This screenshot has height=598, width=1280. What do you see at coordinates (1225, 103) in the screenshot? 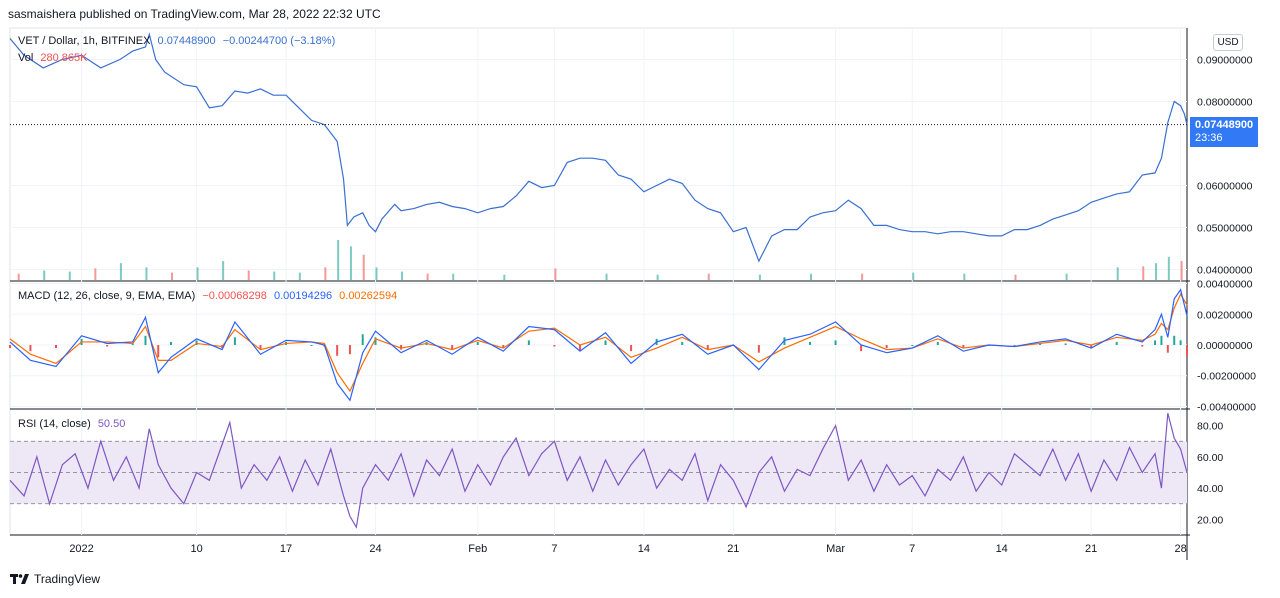
I see `price-y-tick-label: 0.08000000` at bounding box center [1225, 103].